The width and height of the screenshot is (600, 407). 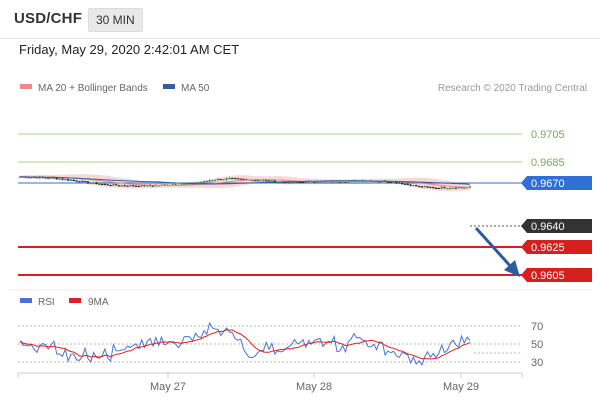 I want to click on research-credit: Research © 2020 Trading Central, so click(x=512, y=88).